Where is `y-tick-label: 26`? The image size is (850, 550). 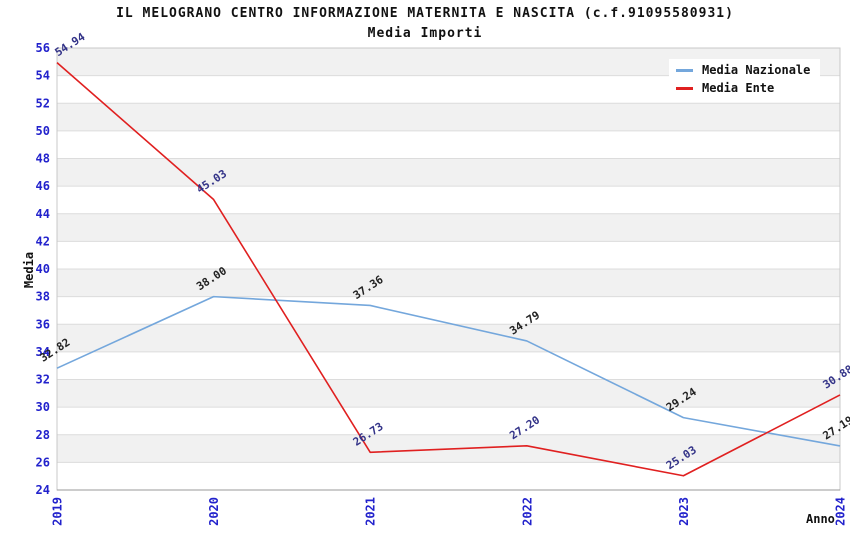
y-tick-label: 26 is located at coordinates (43, 462).